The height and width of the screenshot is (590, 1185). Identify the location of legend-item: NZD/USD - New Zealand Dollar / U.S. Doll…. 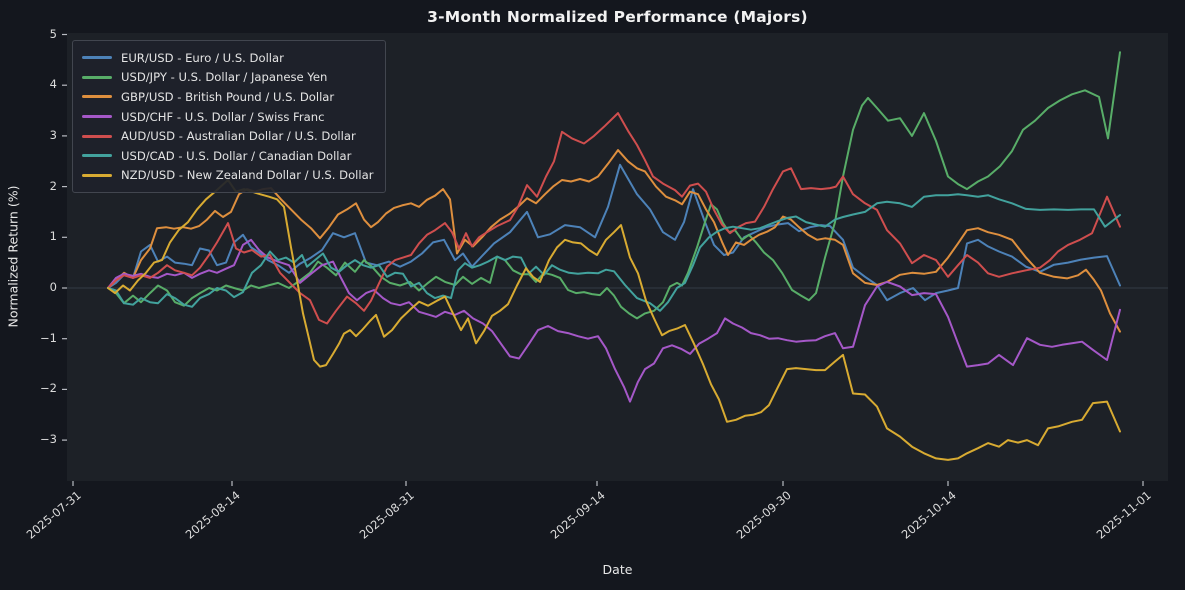
(228, 176).